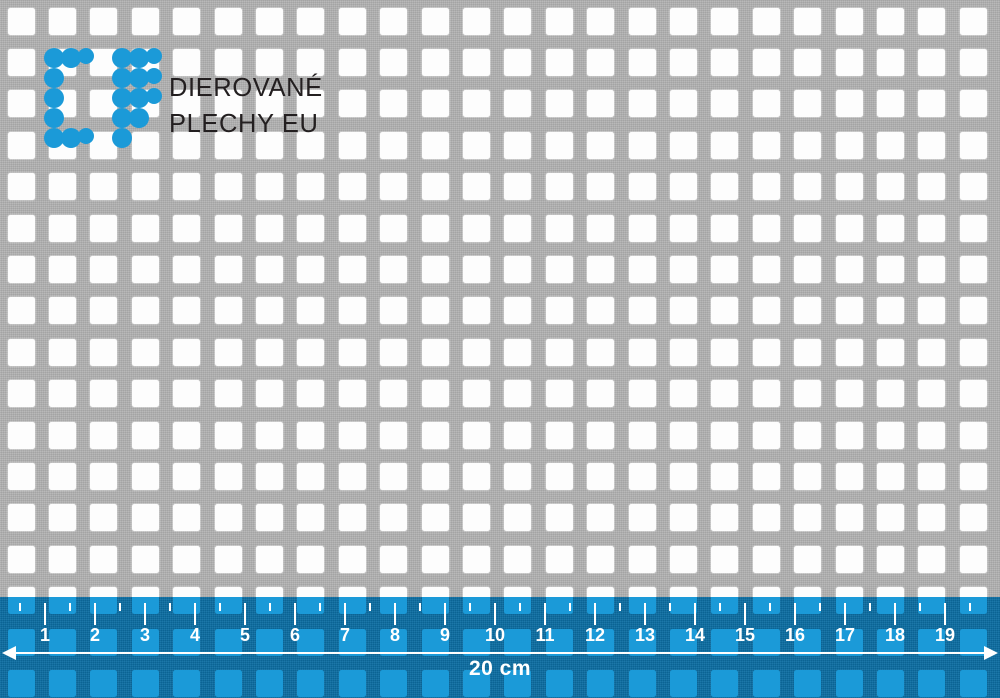 This screenshot has height=698, width=1000. I want to click on scale-bar: 1 2 3 4 5 6 7 8 9 10 11 12 13 14 15 16 17 18 19 20 cm, so click(500, 647).